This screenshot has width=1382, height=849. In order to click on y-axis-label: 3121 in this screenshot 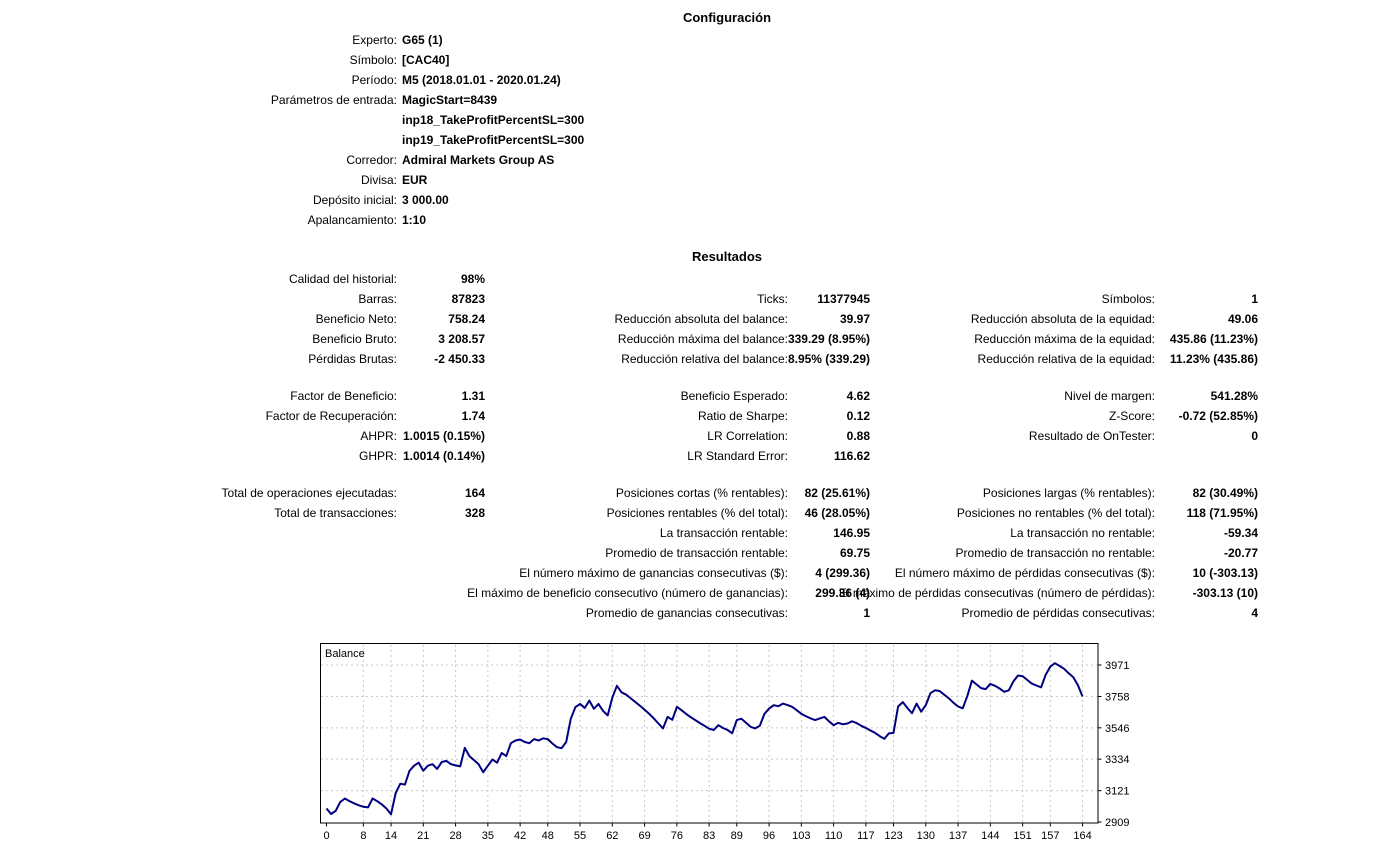, I will do `click(1117, 792)`.